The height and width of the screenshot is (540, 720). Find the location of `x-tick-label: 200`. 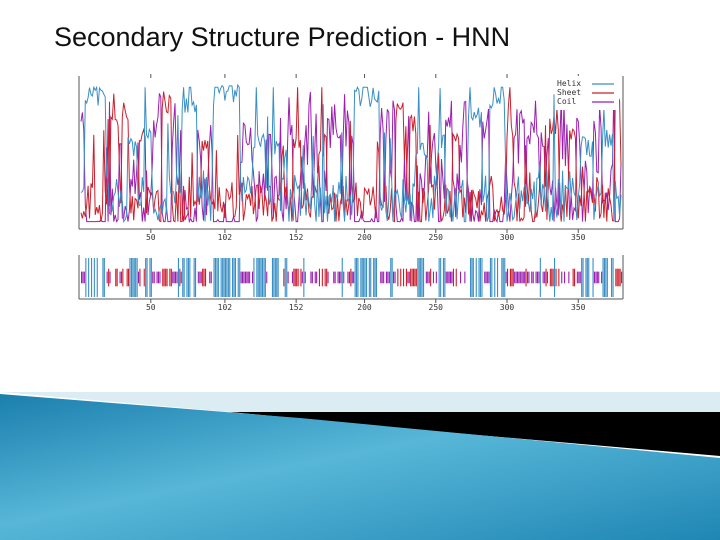

x-tick-label: 200 is located at coordinates (364, 237).